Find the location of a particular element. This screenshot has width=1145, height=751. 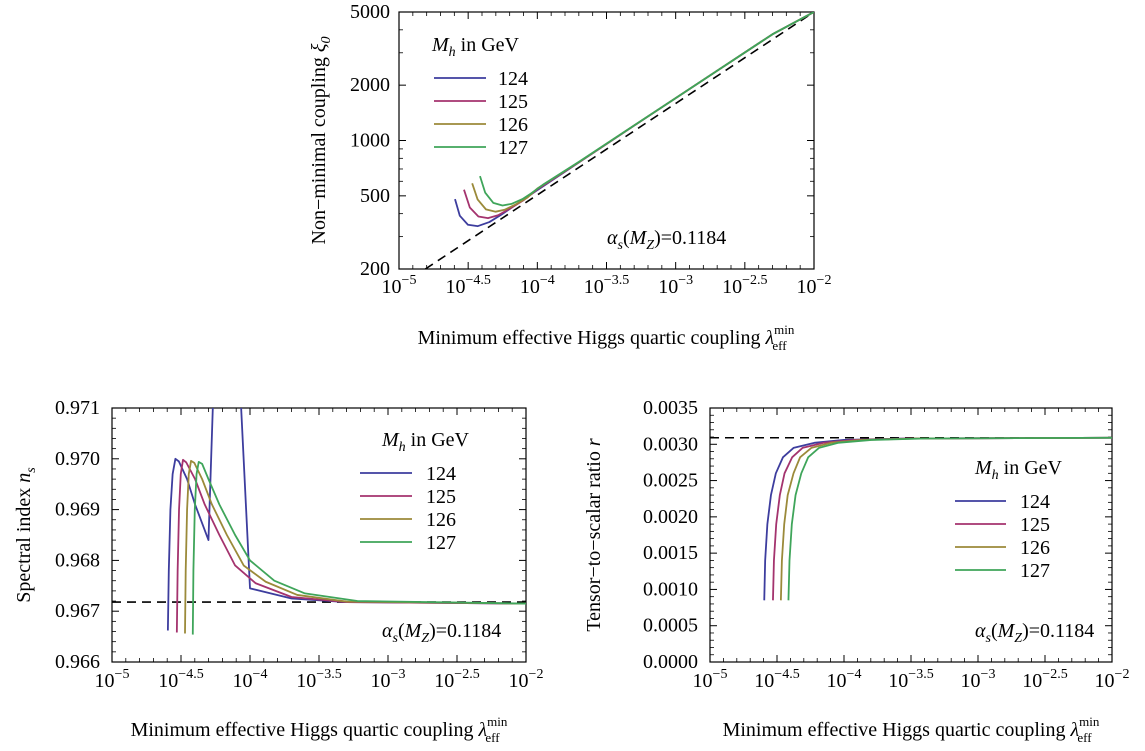

y-tick-label: 200 is located at coordinates (375, 269).